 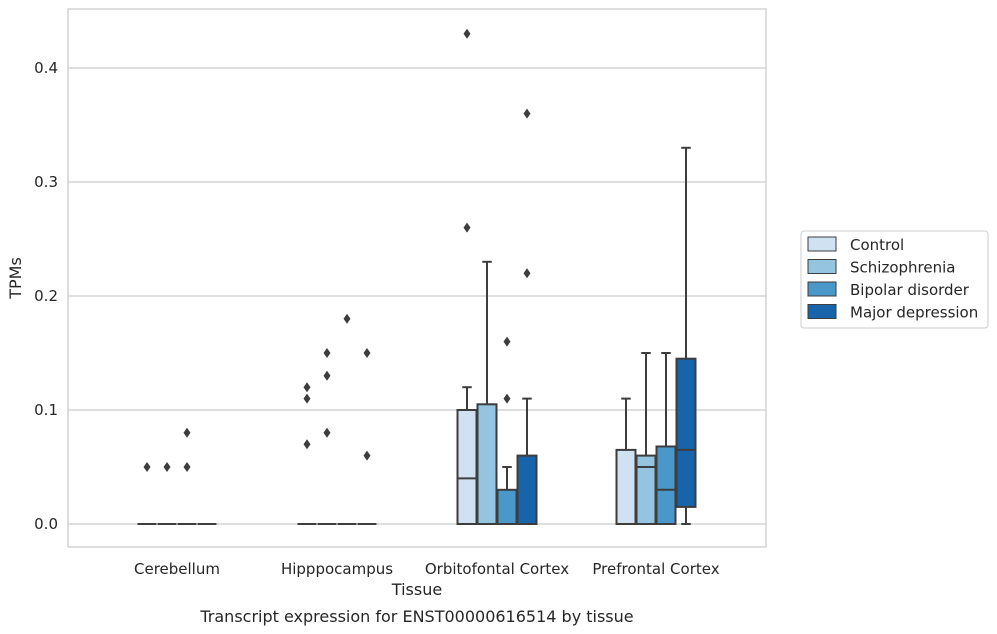 What do you see at coordinates (497, 569) in the screenshot?
I see `x-tick-label: Orbitofontal Cortex` at bounding box center [497, 569].